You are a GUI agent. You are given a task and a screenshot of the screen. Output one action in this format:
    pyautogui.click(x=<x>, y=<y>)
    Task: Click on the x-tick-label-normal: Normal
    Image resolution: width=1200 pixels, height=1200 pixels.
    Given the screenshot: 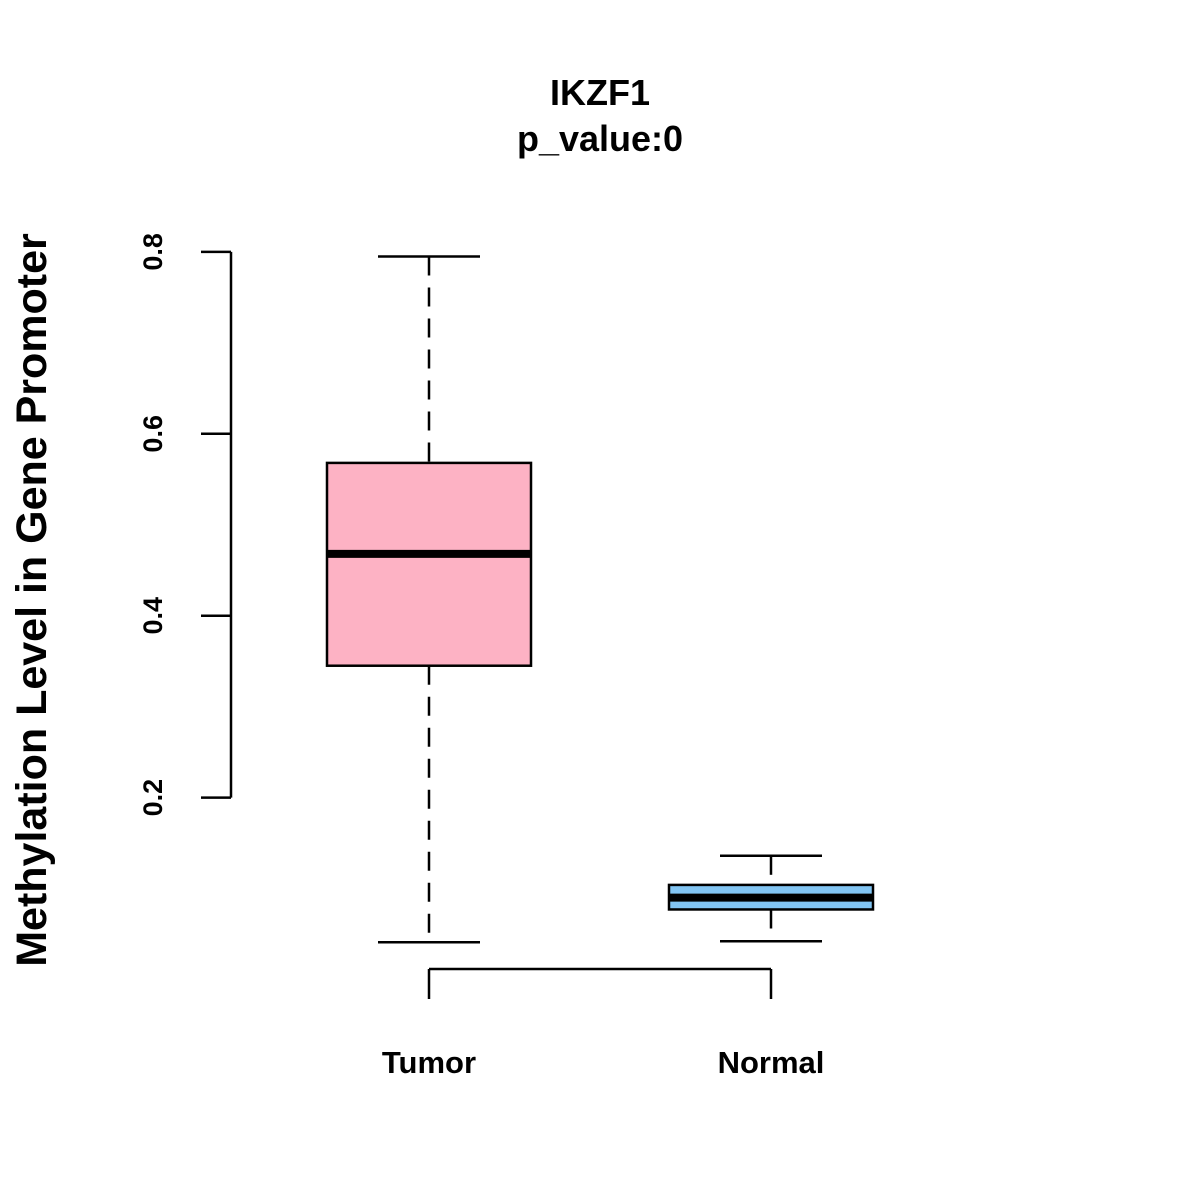 What is the action you would take?
    pyautogui.click(x=771, y=1062)
    